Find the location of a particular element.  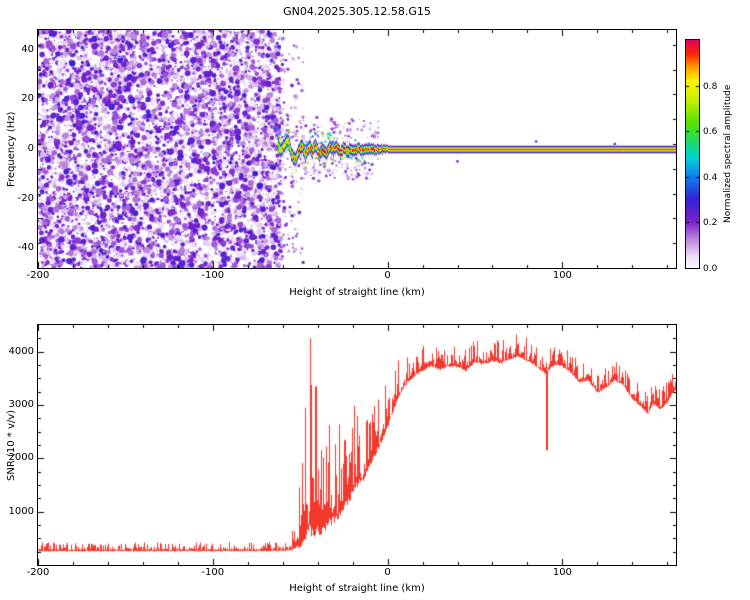

colorbar-tick-label: 0.4 is located at coordinates (710, 177).